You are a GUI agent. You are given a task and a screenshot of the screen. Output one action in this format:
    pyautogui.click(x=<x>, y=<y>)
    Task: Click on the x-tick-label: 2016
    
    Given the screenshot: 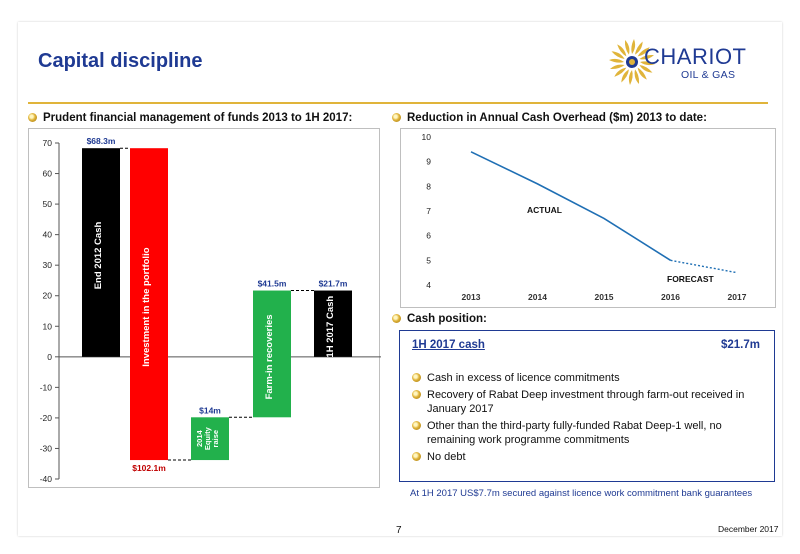 What is the action you would take?
    pyautogui.click(x=670, y=297)
    